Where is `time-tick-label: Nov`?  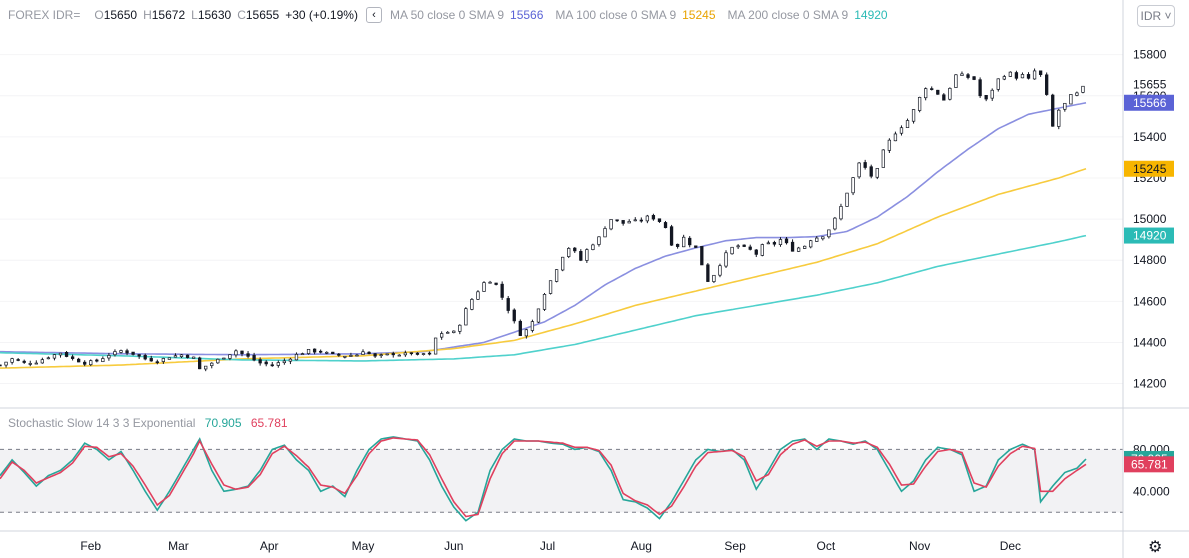 time-tick-label: Nov is located at coordinates (919, 546).